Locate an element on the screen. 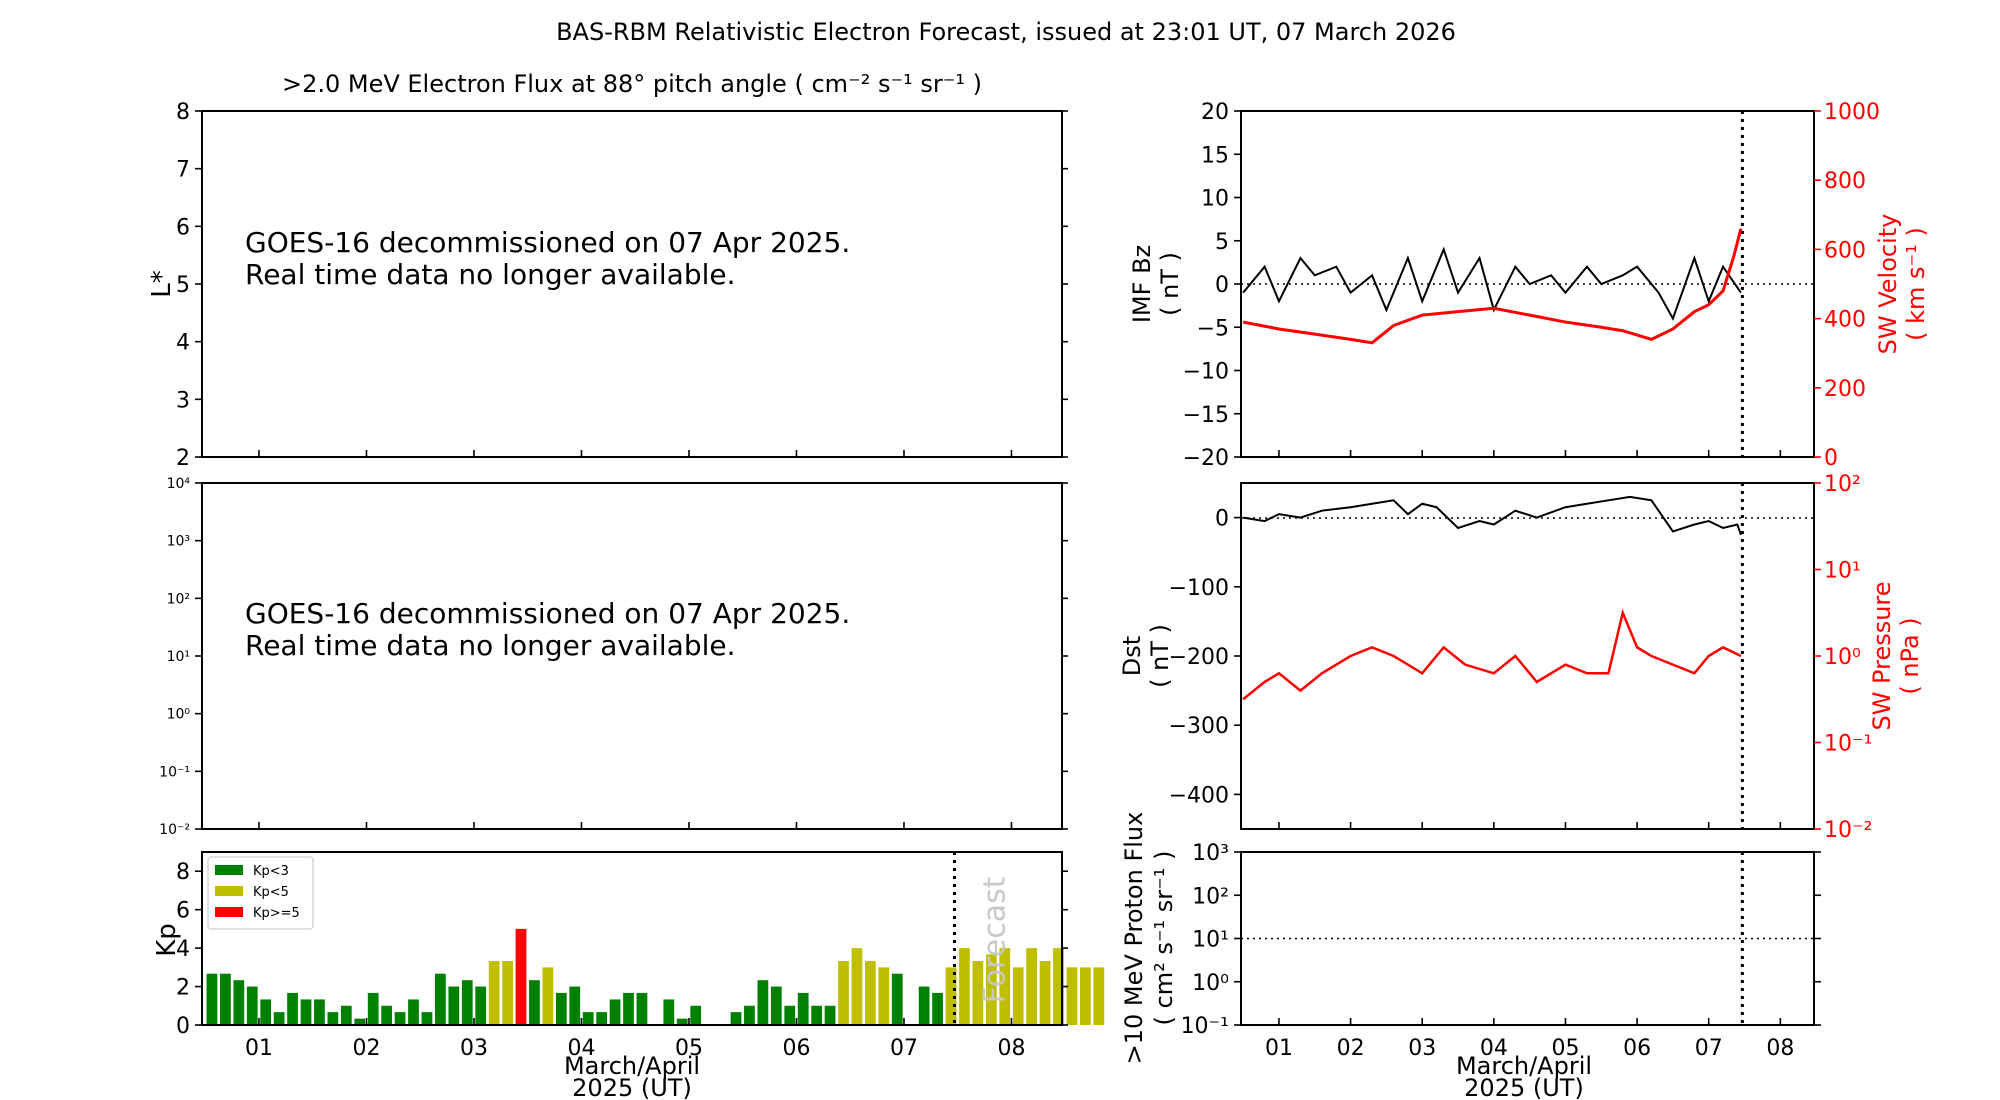 The height and width of the screenshot is (1100, 2000). x-axis-label-line-1: March/April is located at coordinates (1524, 1066).